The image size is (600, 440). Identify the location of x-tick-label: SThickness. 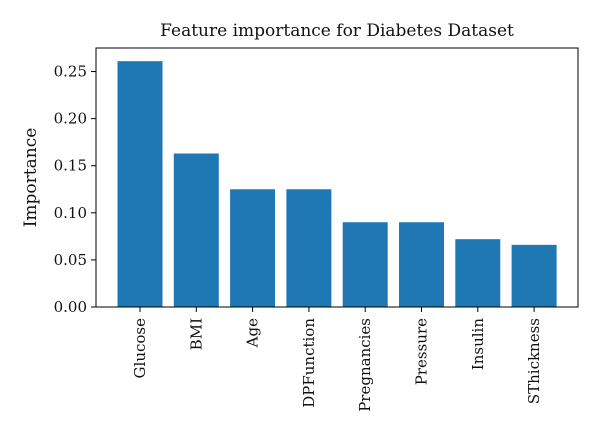
(534, 361).